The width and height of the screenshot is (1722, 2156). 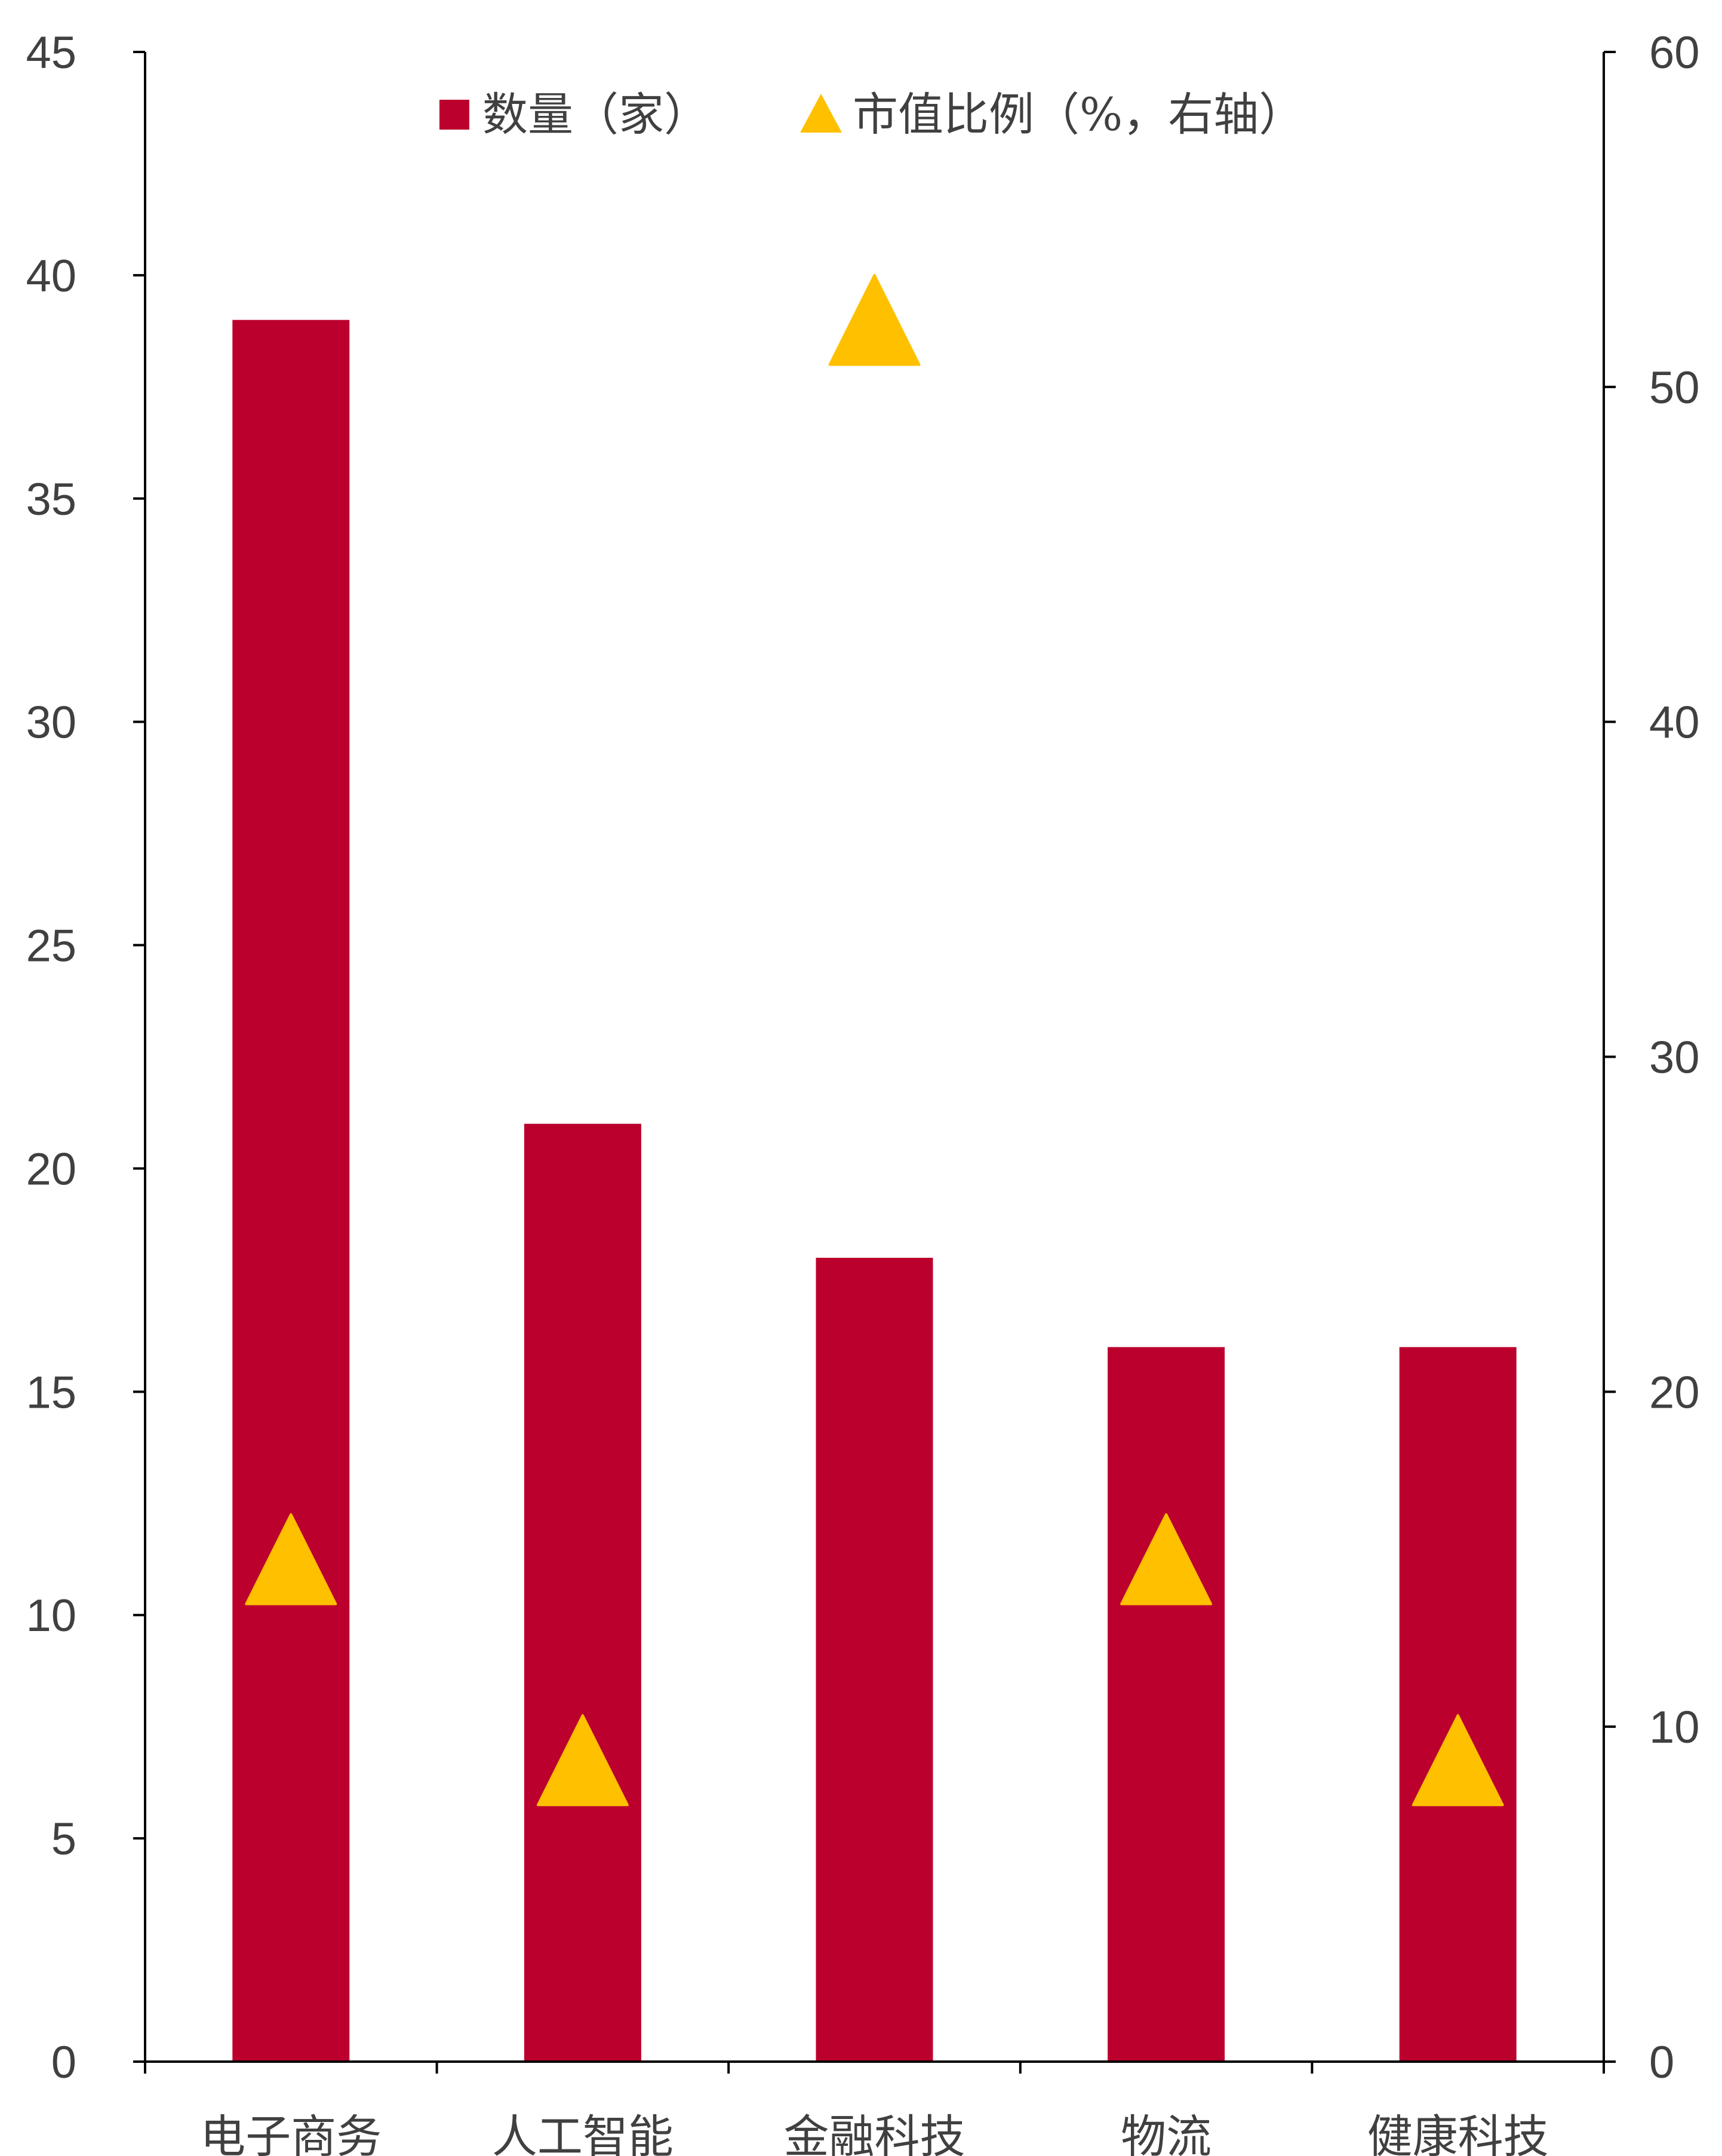 I want to click on right-y-ticks: 0 10 20 30 40 50 60, so click(x=1652, y=1057).